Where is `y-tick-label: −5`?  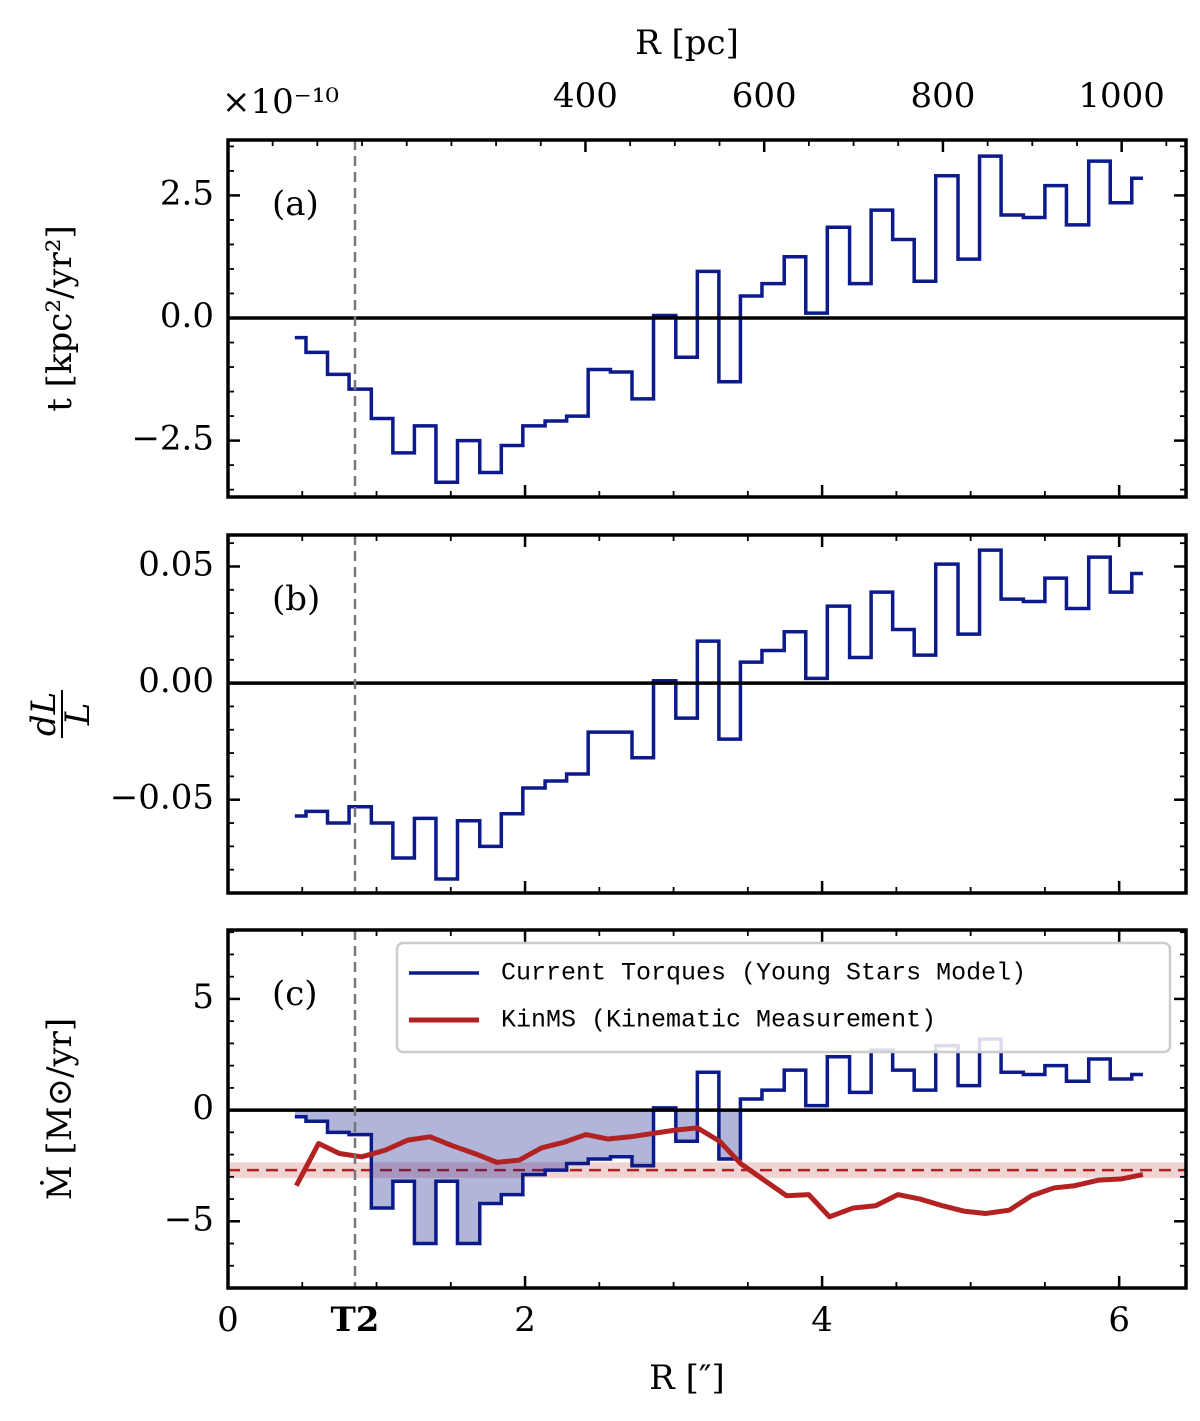
y-tick-label: −5 is located at coordinates (189, 1219).